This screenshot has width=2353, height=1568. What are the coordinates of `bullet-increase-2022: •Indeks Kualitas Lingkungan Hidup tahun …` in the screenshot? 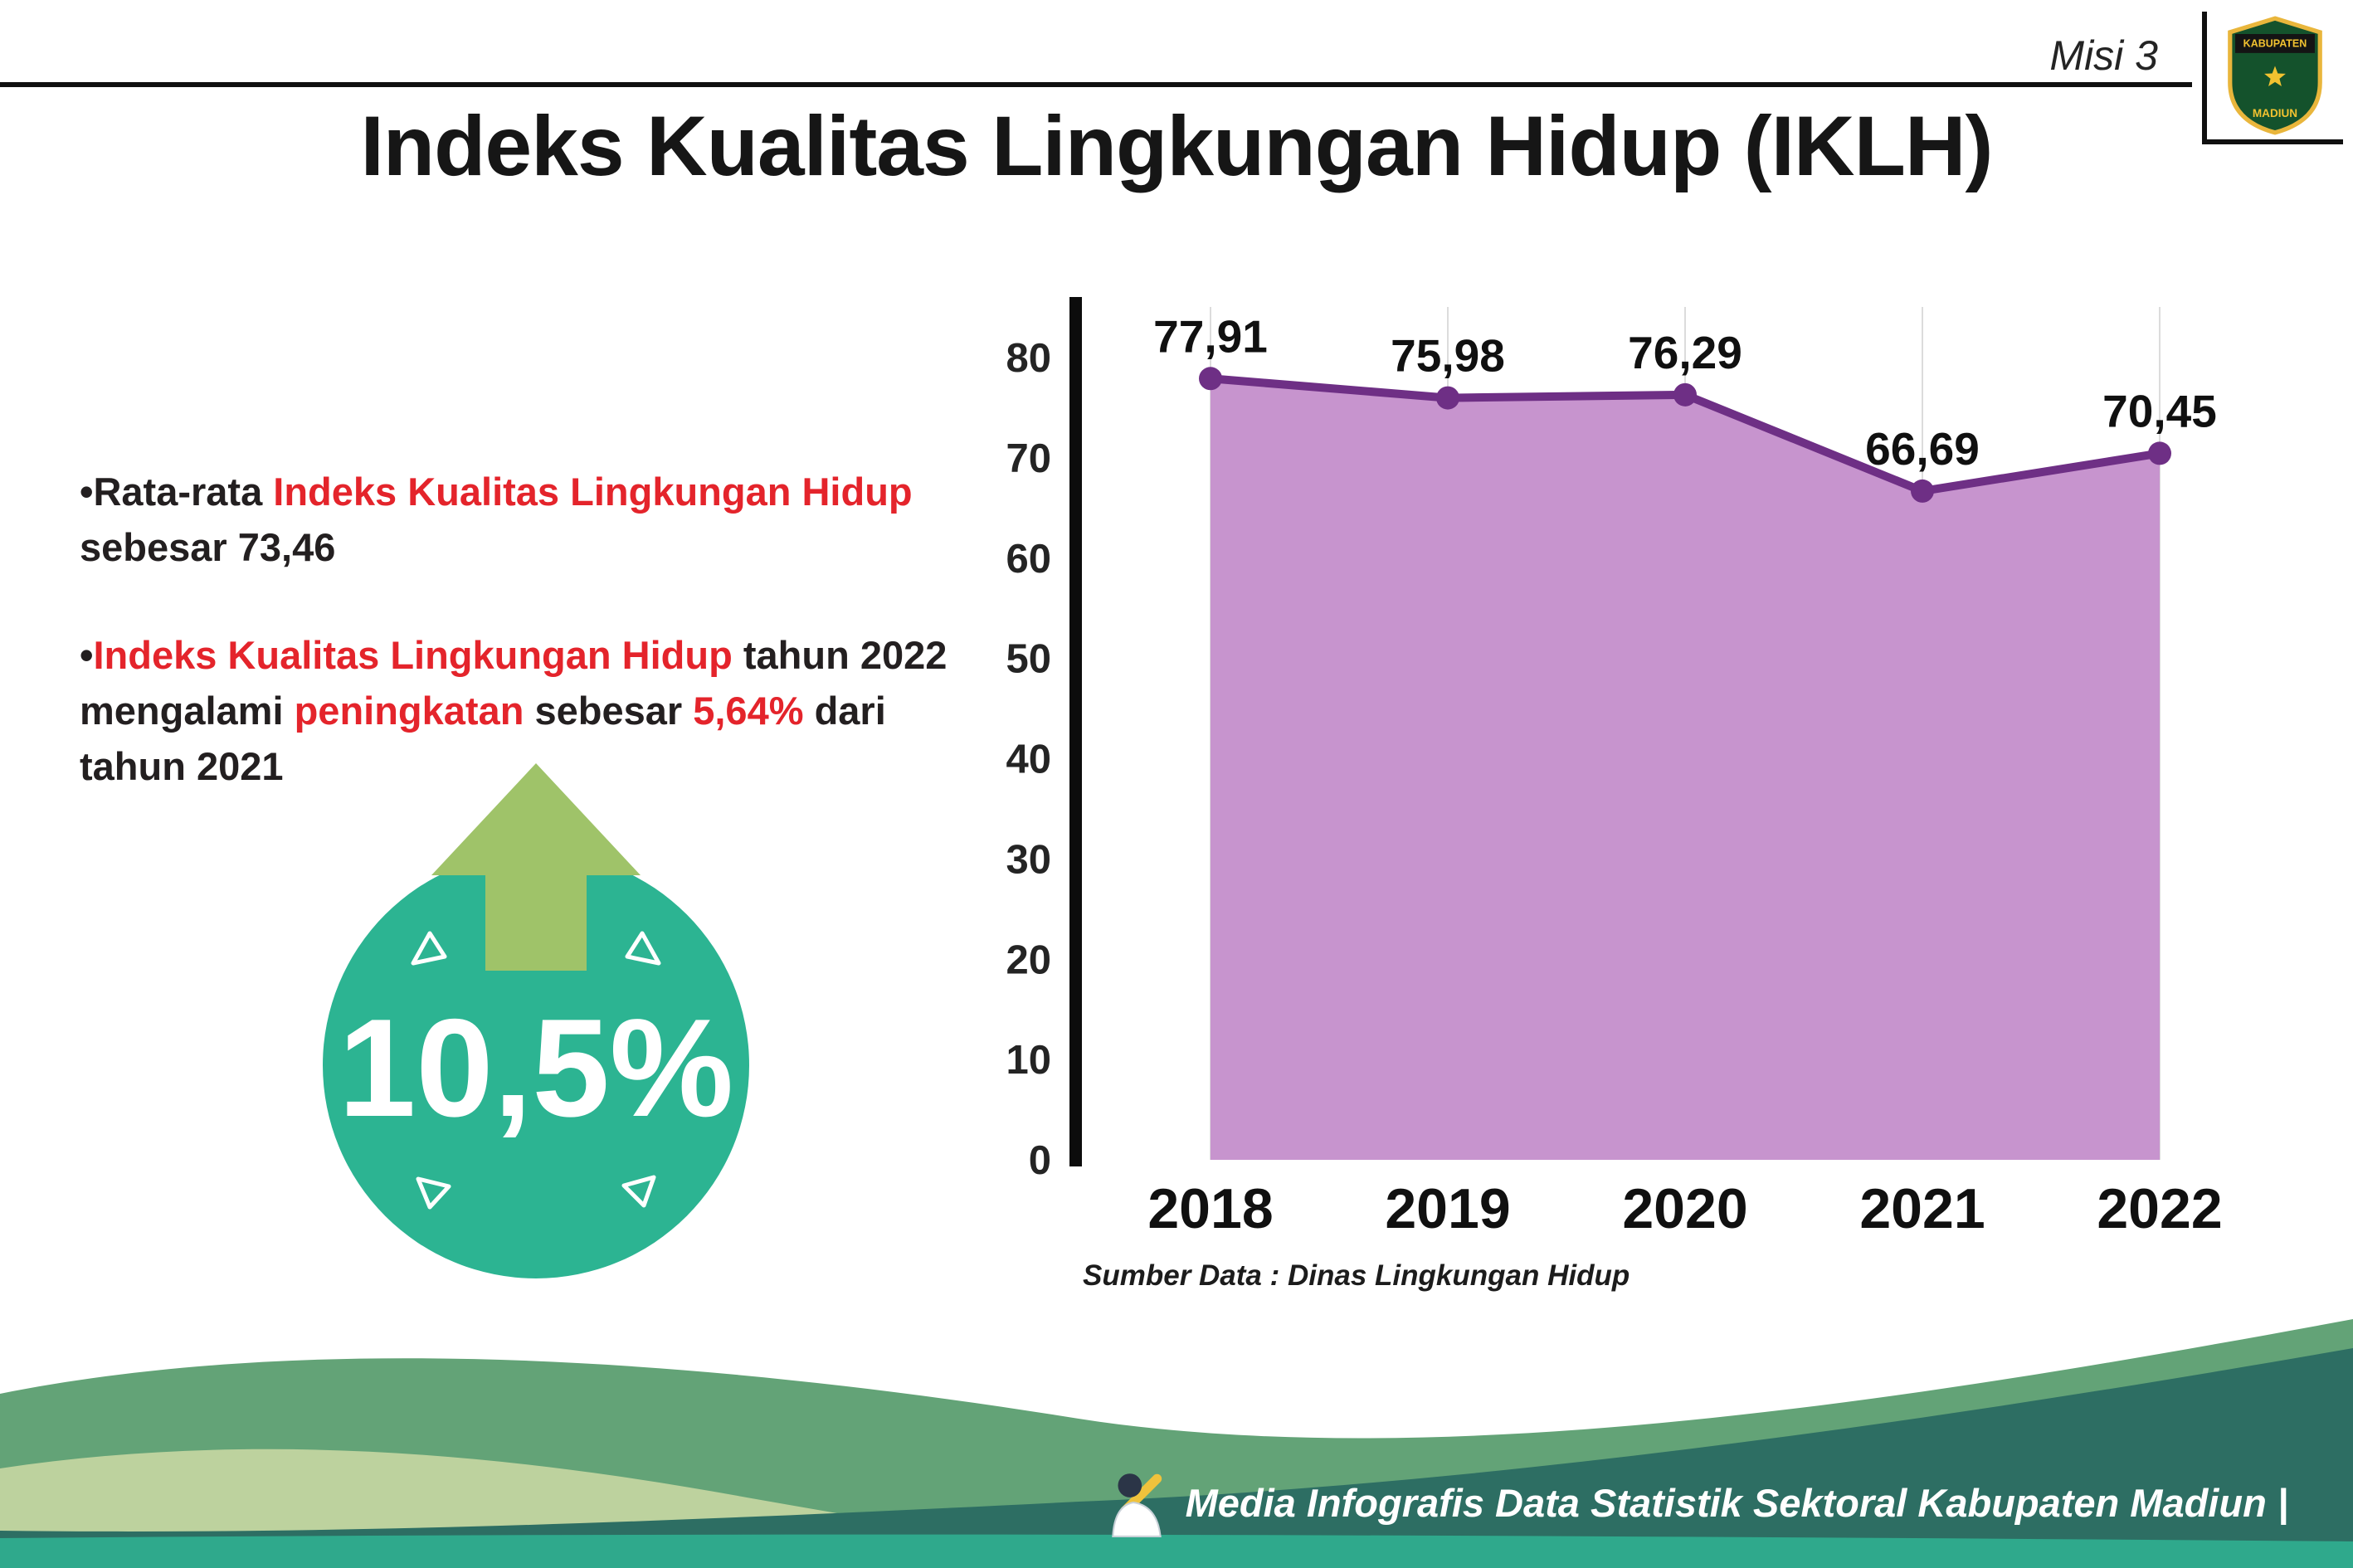 It's located at (530, 711).